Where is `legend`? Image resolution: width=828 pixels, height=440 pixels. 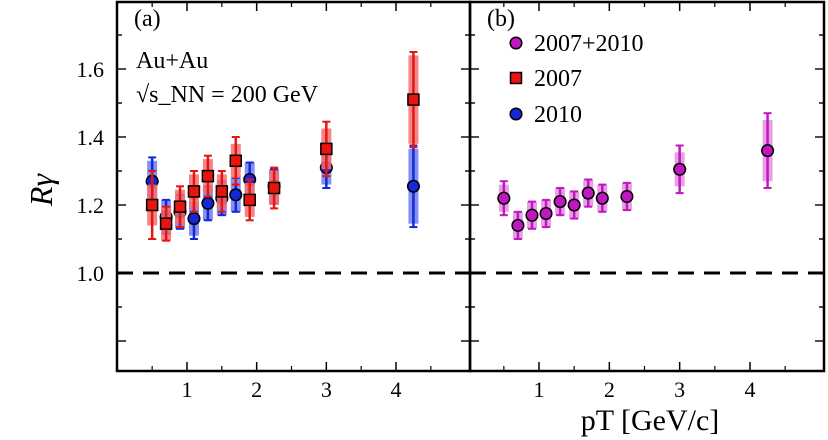
legend is located at coordinates (516, 78).